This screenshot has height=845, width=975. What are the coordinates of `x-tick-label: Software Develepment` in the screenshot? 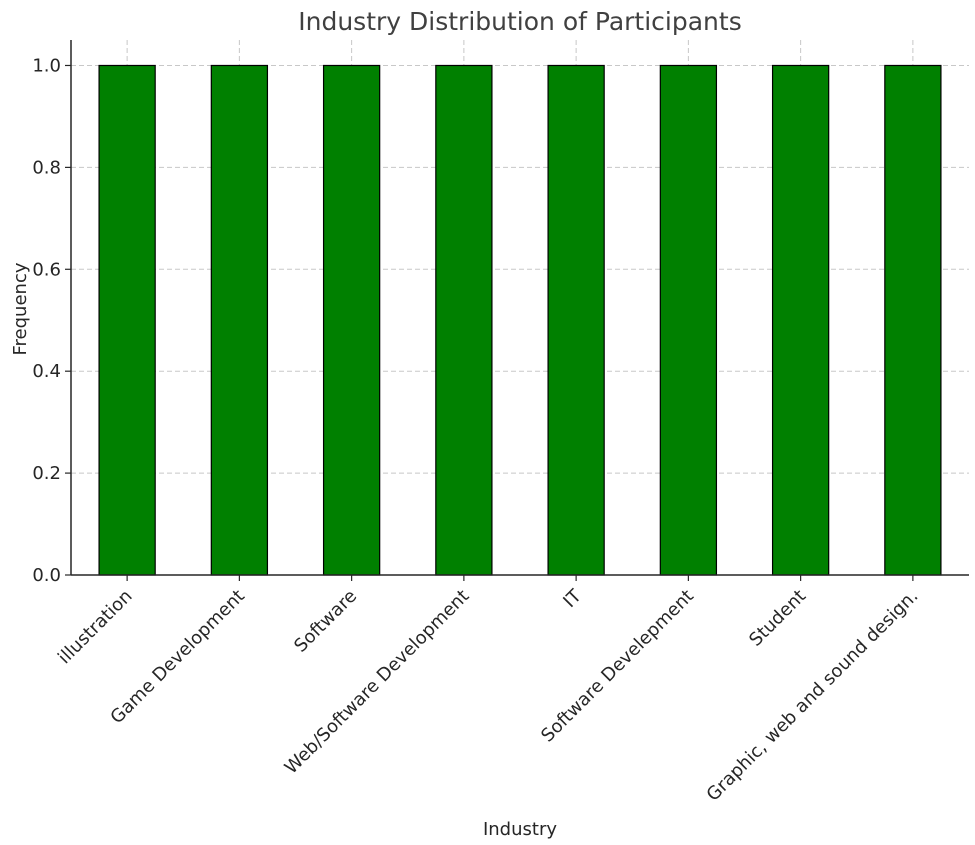 It's located at (617, 666).